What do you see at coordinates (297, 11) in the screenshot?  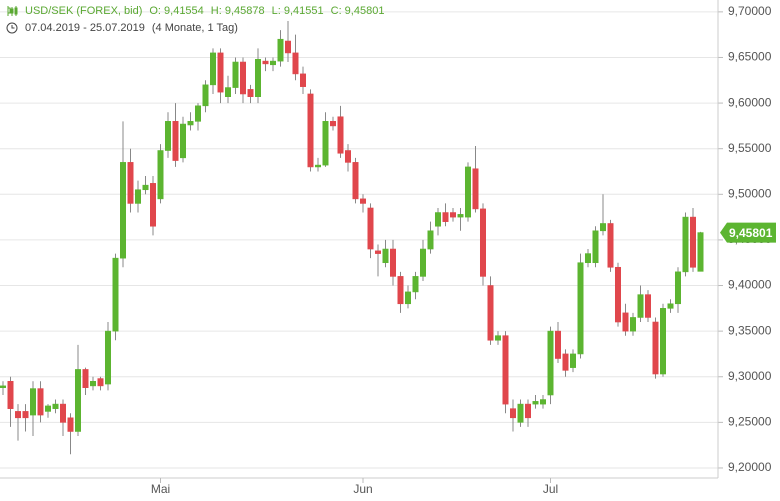 I see `ohlc-low: L: 9,41551` at bounding box center [297, 11].